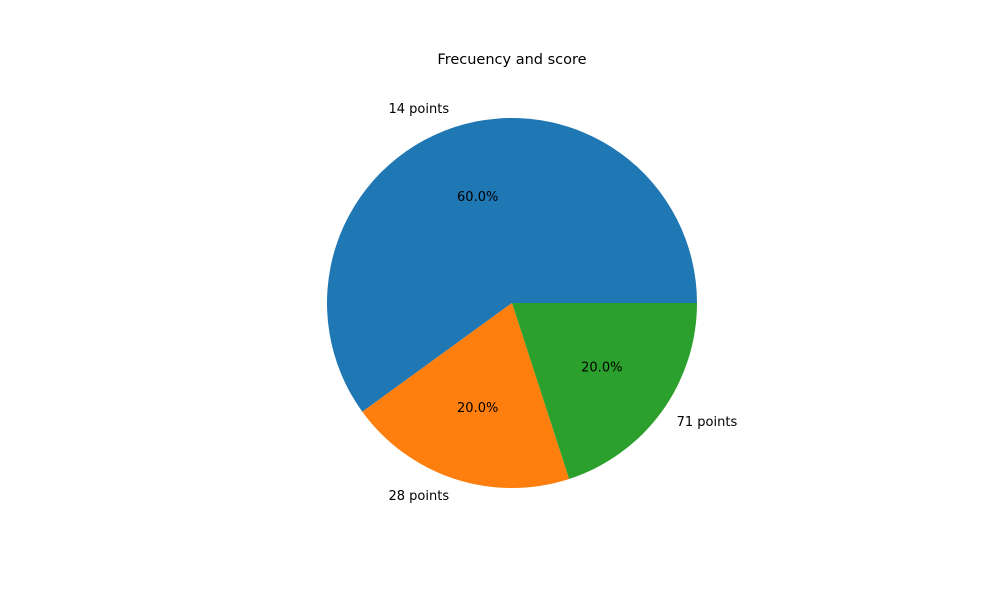 This screenshot has height=600, width=1000. What do you see at coordinates (466, 395) in the screenshot?
I see `pie-slice-28-points` at bounding box center [466, 395].